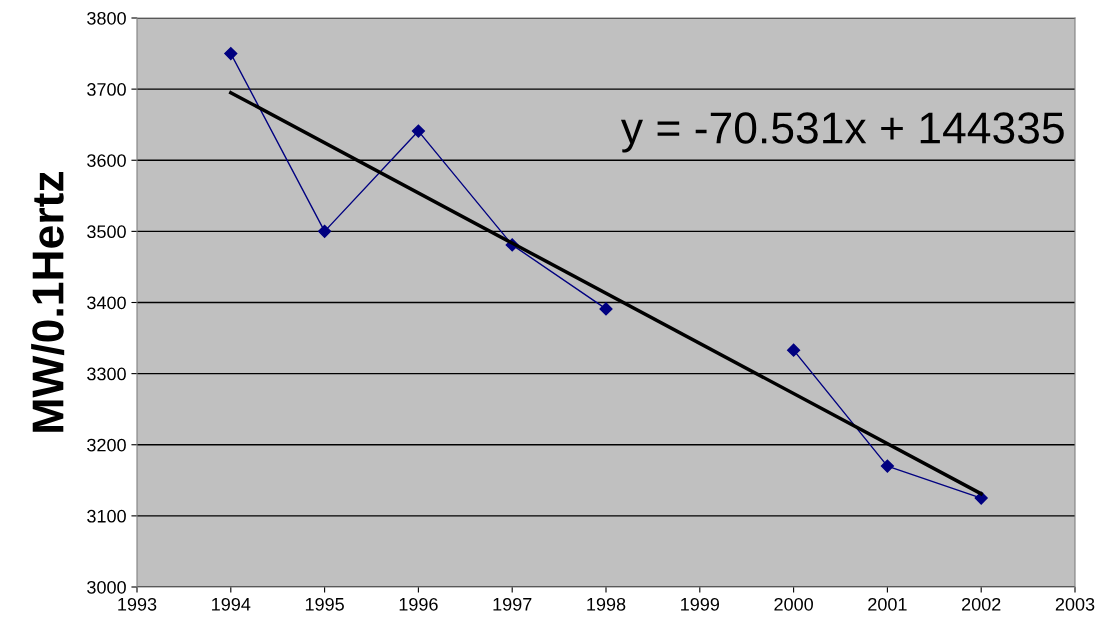 Image resolution: width=1110 pixels, height=636 pixels. What do you see at coordinates (1075, 604) in the screenshot?
I see `x-tick-label: 2003` at bounding box center [1075, 604].